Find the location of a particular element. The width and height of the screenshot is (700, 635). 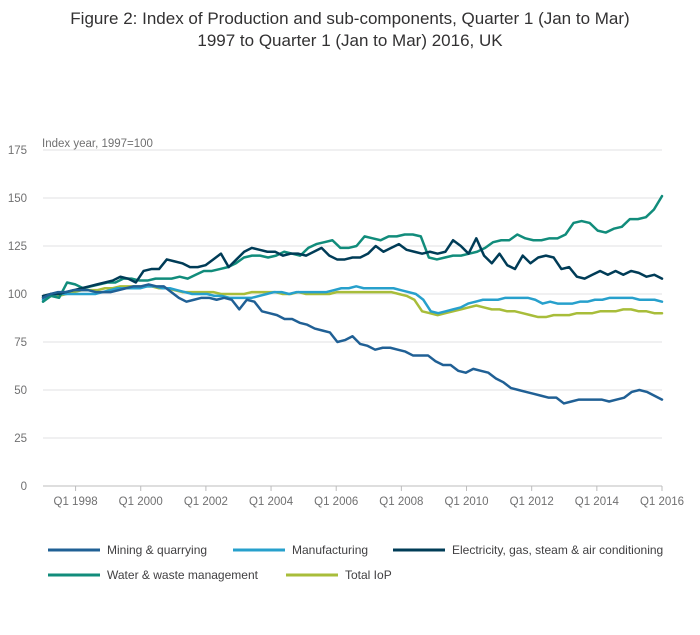

y-tick-label: 175 is located at coordinates (17, 151).